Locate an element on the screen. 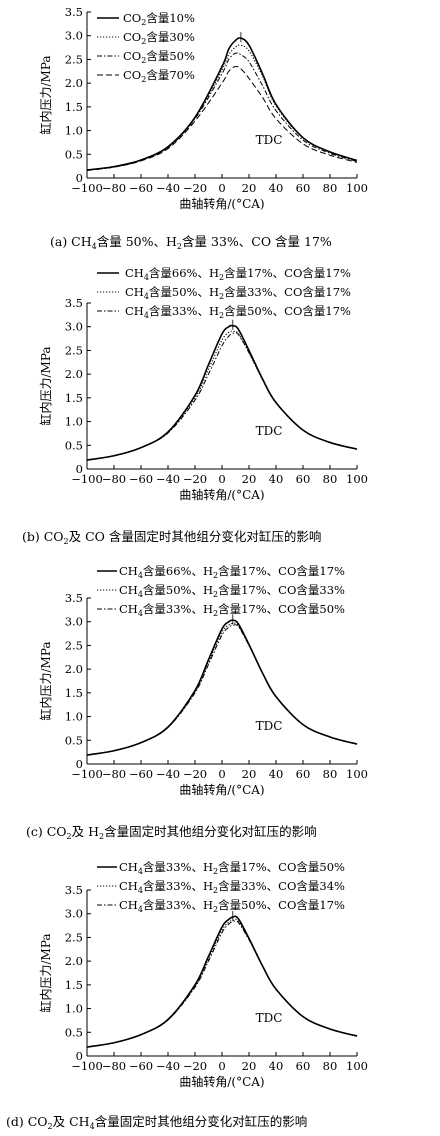 The height and width of the screenshot is (1136, 440). figure-caption: (a) CH4含量 50%、H2含量 33%、CO 含量 17% is located at coordinates (191, 242).